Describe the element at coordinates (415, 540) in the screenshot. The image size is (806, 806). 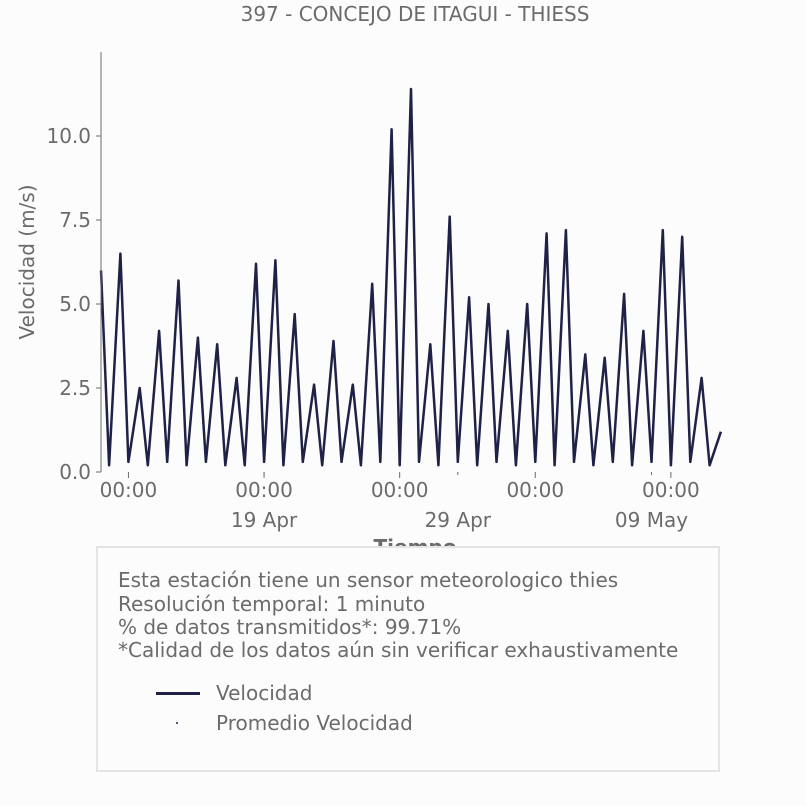
I see `x-axis-label: Tiempo` at that location.